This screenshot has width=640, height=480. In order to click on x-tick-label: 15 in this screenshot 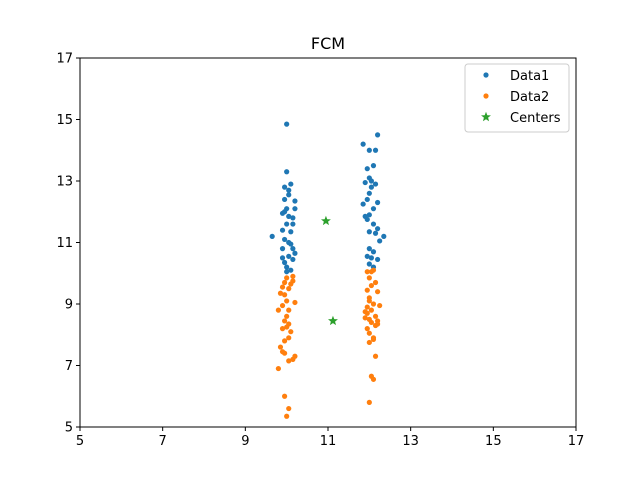, I will do `click(493, 441)`.